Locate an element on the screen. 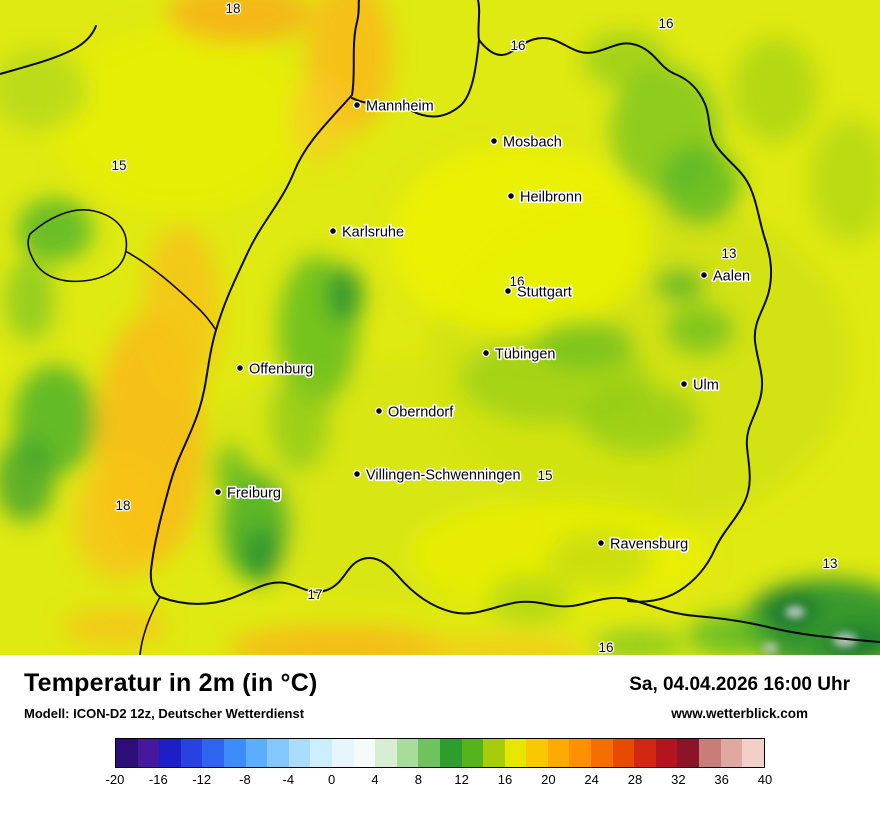 This screenshot has width=880, height=830. website-credit: www.wetterblick.com is located at coordinates (740, 713).